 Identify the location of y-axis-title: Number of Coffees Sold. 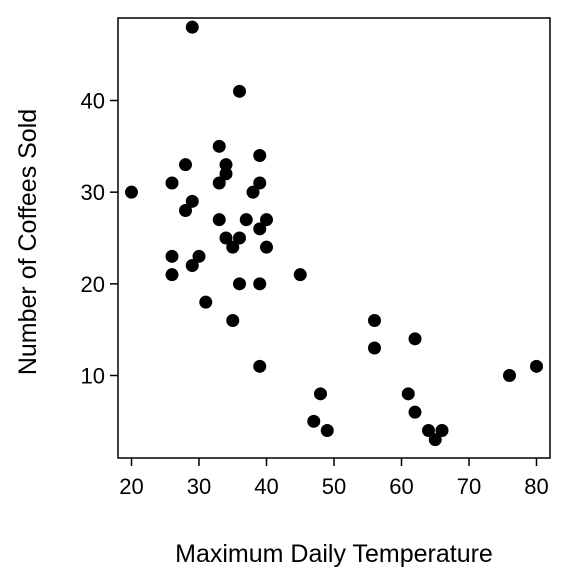
(28, 242).